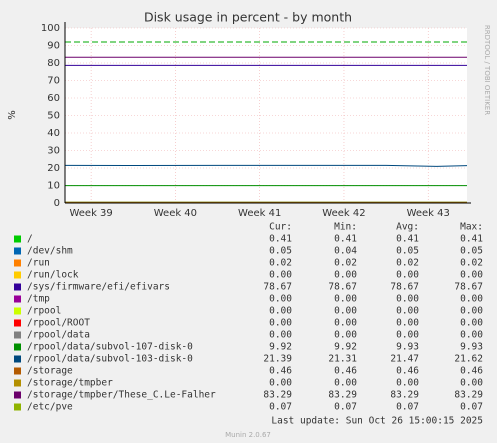 The height and width of the screenshot is (443, 497). Describe the element at coordinates (53, 168) in the screenshot. I see `y-tick-label: 20` at that location.